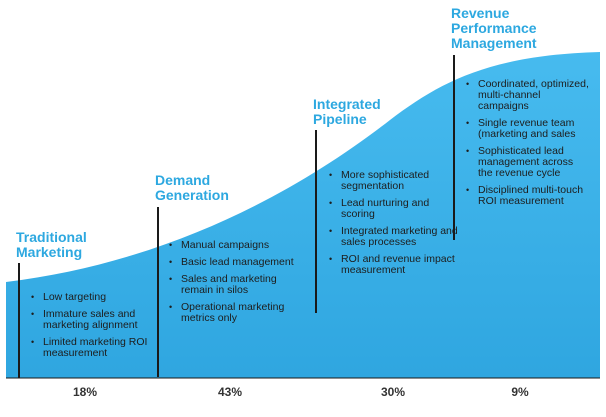 The height and width of the screenshot is (417, 606). I want to click on stage-share-integrated-pipeline: 30%, so click(393, 392).